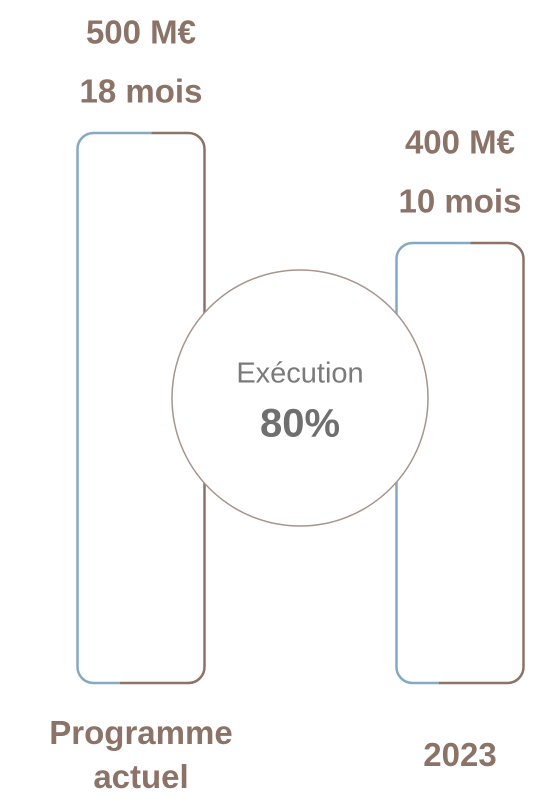  What do you see at coordinates (300, 424) in the screenshot?
I see `annotation-label: 80%` at bounding box center [300, 424].